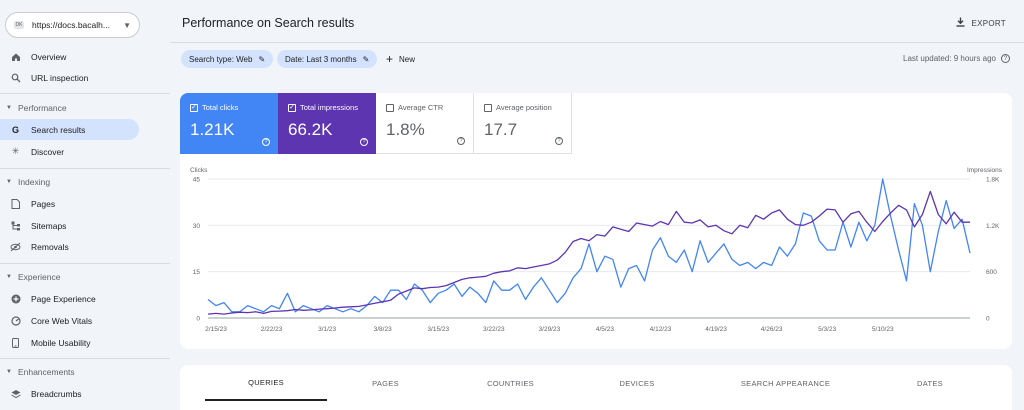  I want to click on y-tick-label-left: 15, so click(197, 272).